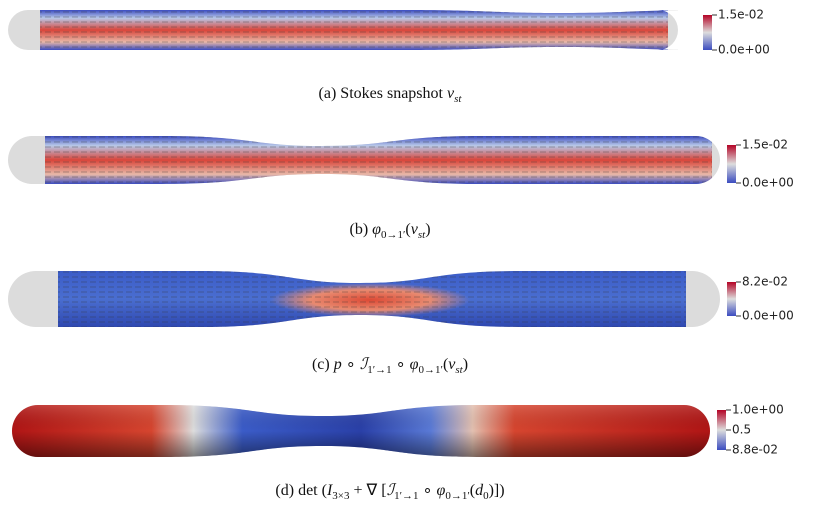  Describe the element at coordinates (765, 282) in the screenshot. I see `colorbar-label: 8.2e-02` at that location.